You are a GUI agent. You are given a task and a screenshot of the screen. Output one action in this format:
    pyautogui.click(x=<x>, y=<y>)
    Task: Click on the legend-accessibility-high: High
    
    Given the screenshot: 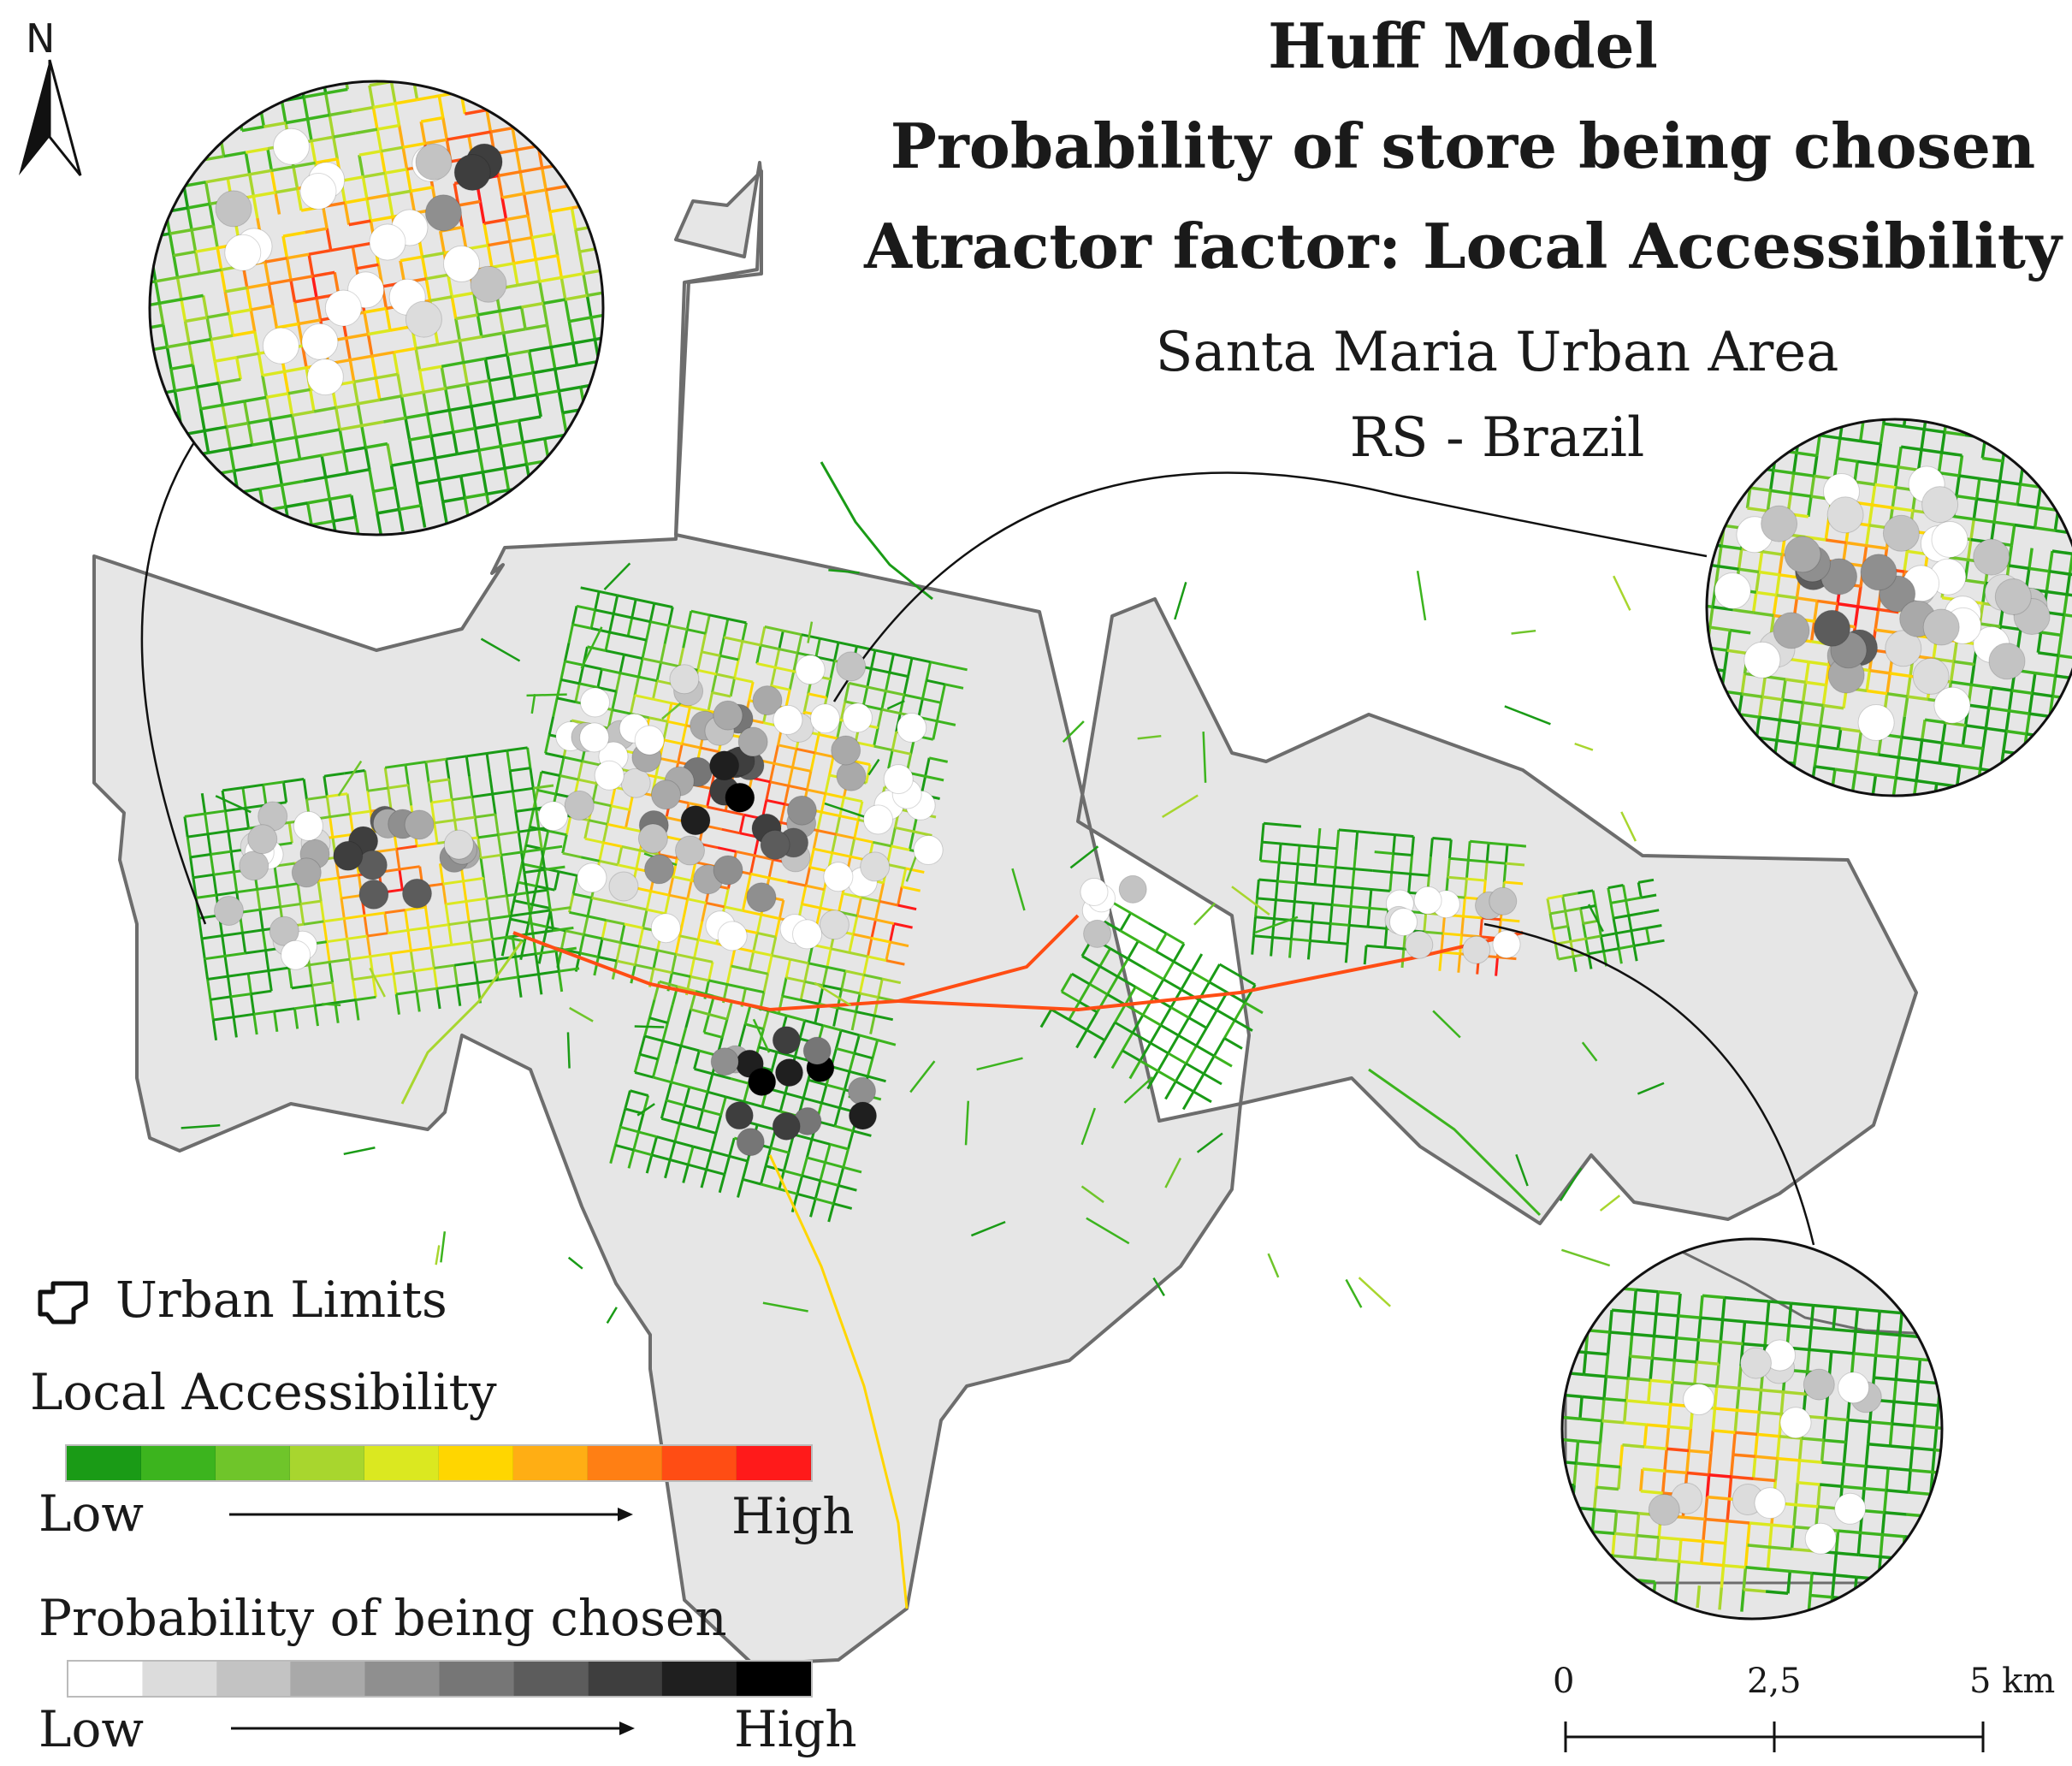 What is the action you would take?
    pyautogui.click(x=793, y=1516)
    